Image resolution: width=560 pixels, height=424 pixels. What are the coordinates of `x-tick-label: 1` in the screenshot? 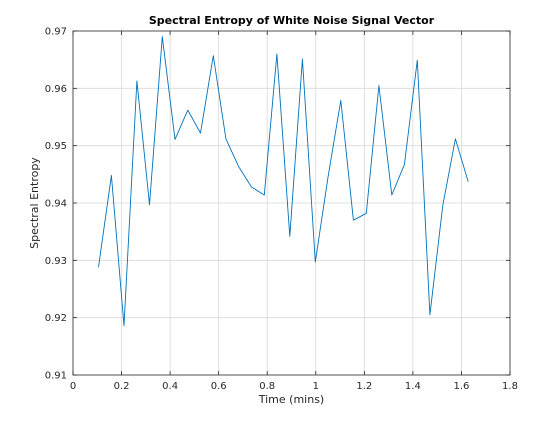 It's located at (316, 386).